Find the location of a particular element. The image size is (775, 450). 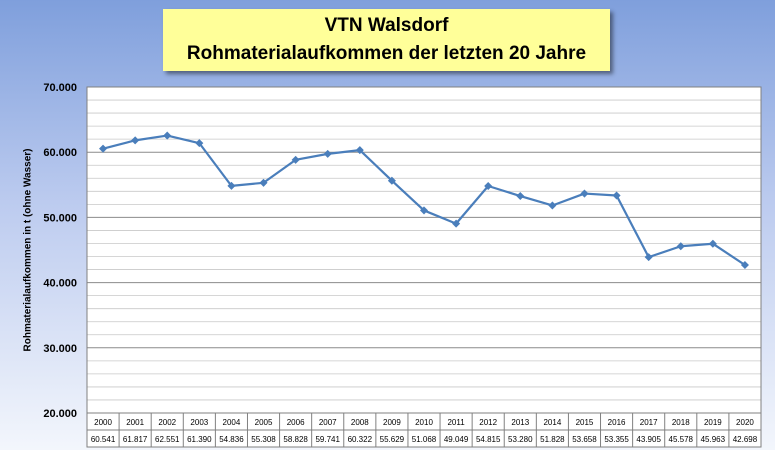

x-category-label: 2007 is located at coordinates (328, 422).